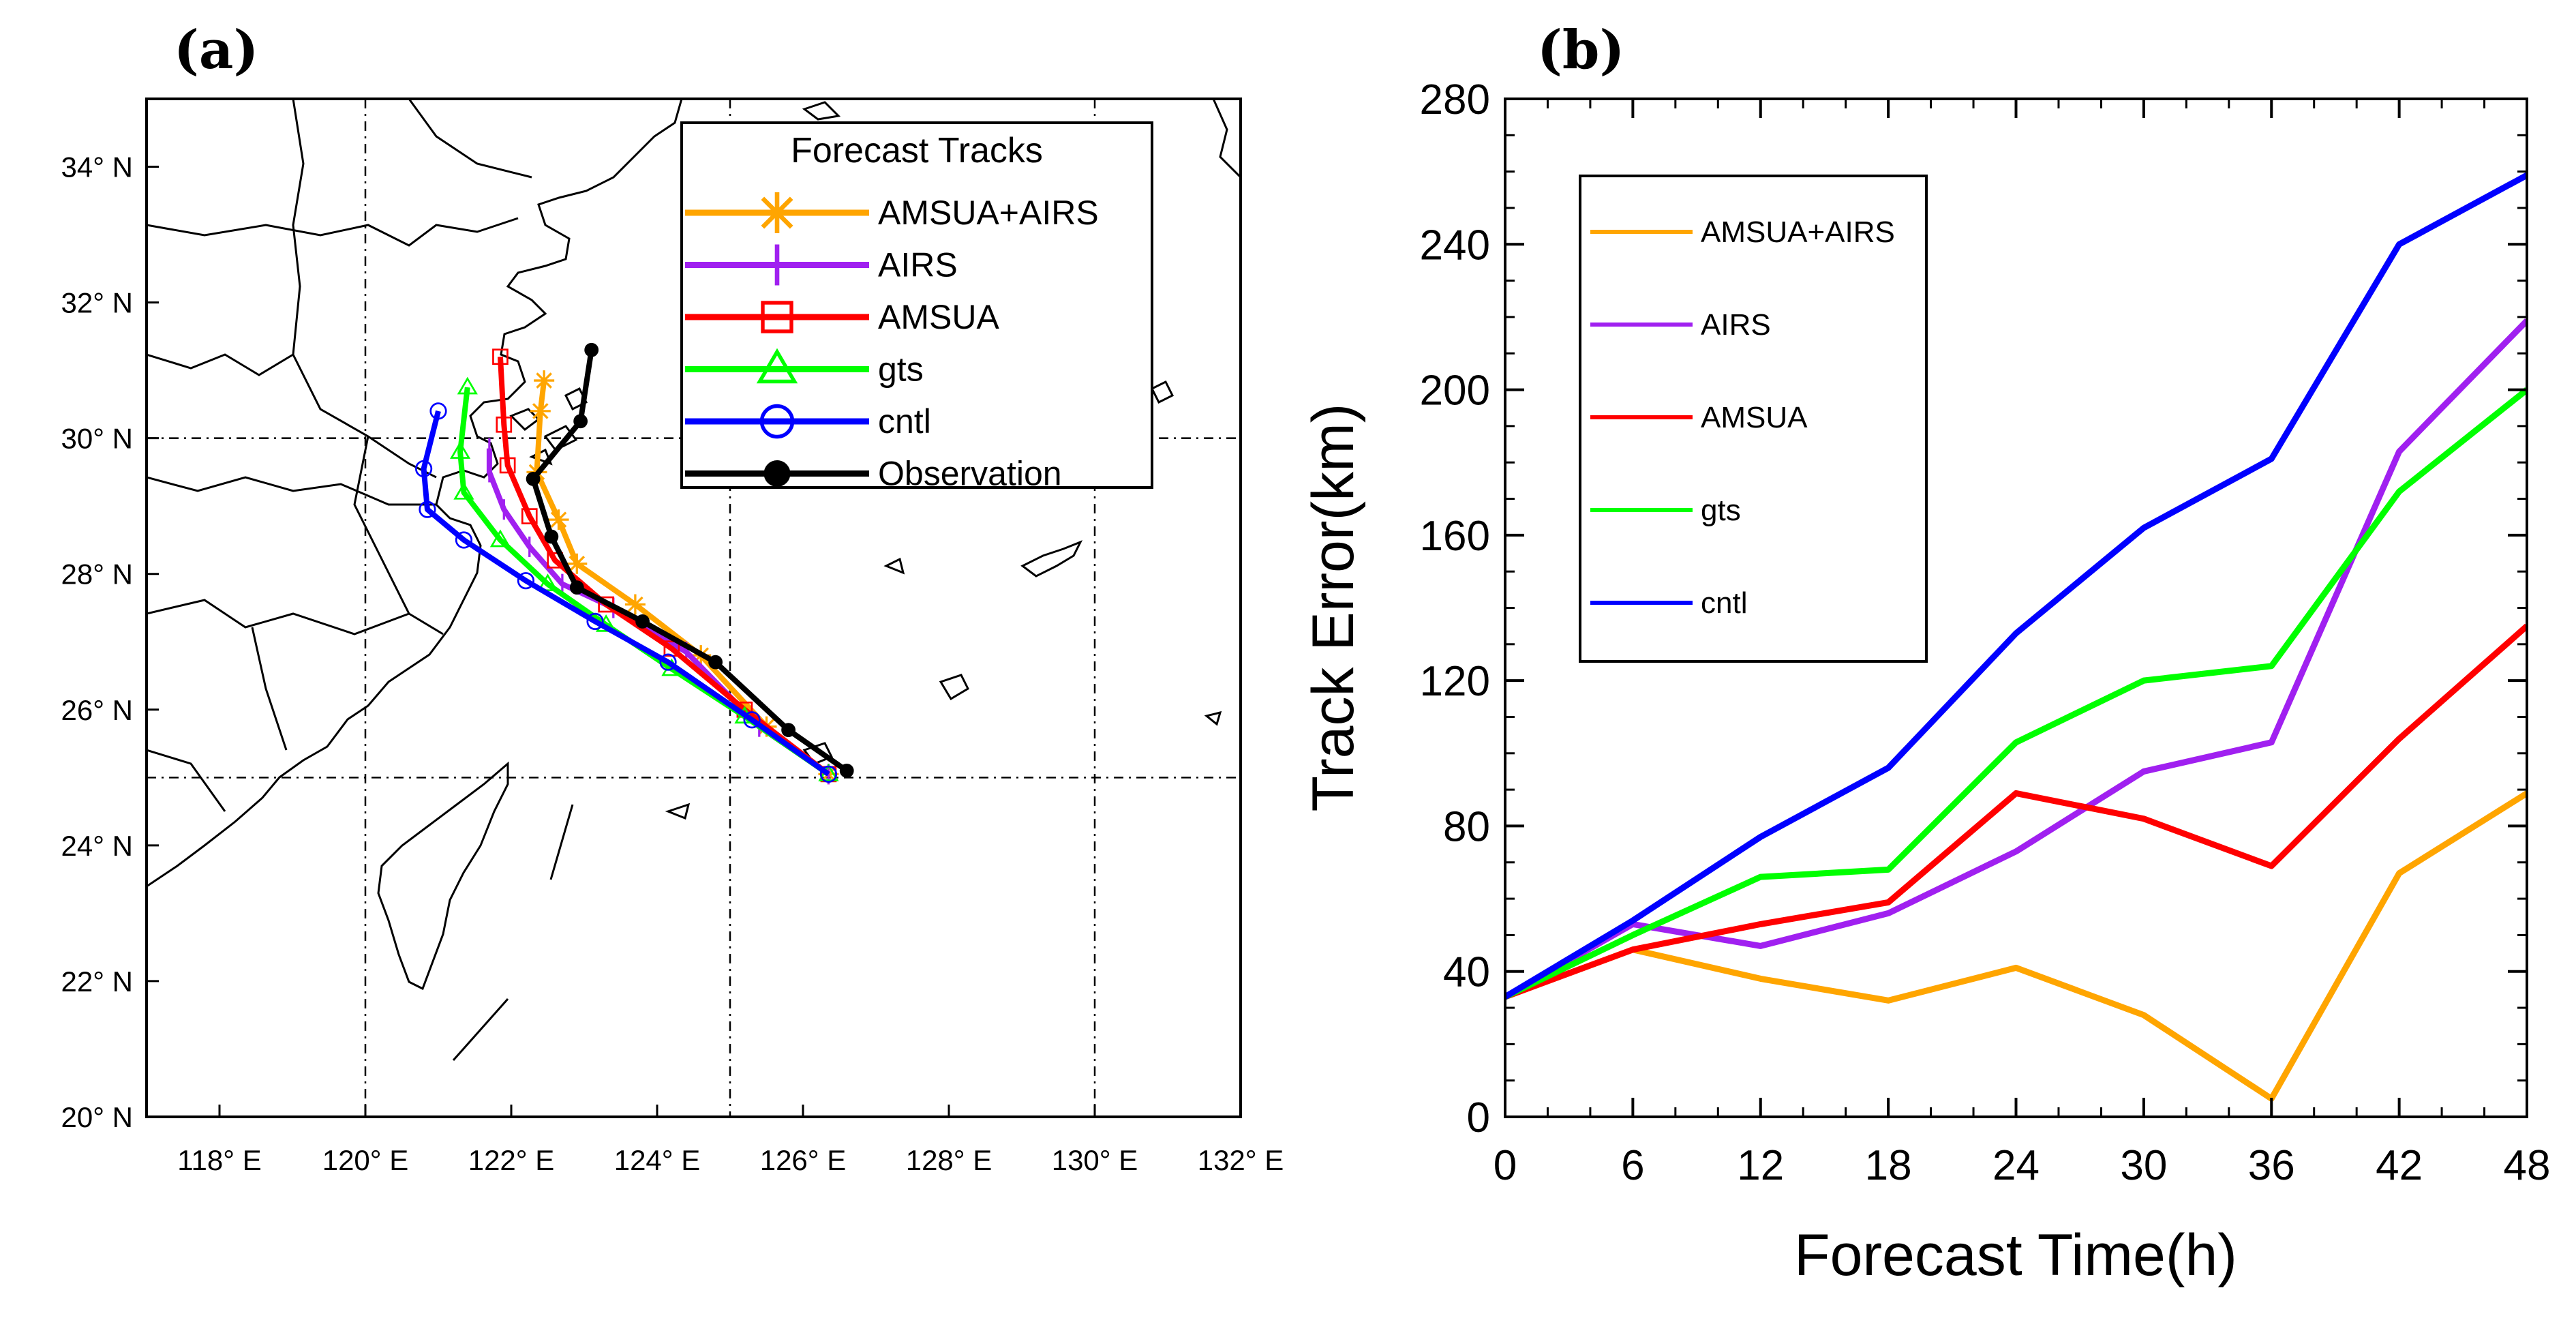  Describe the element at coordinates (2143, 1166) in the screenshot. I see `x-tick-label: 30` at that location.